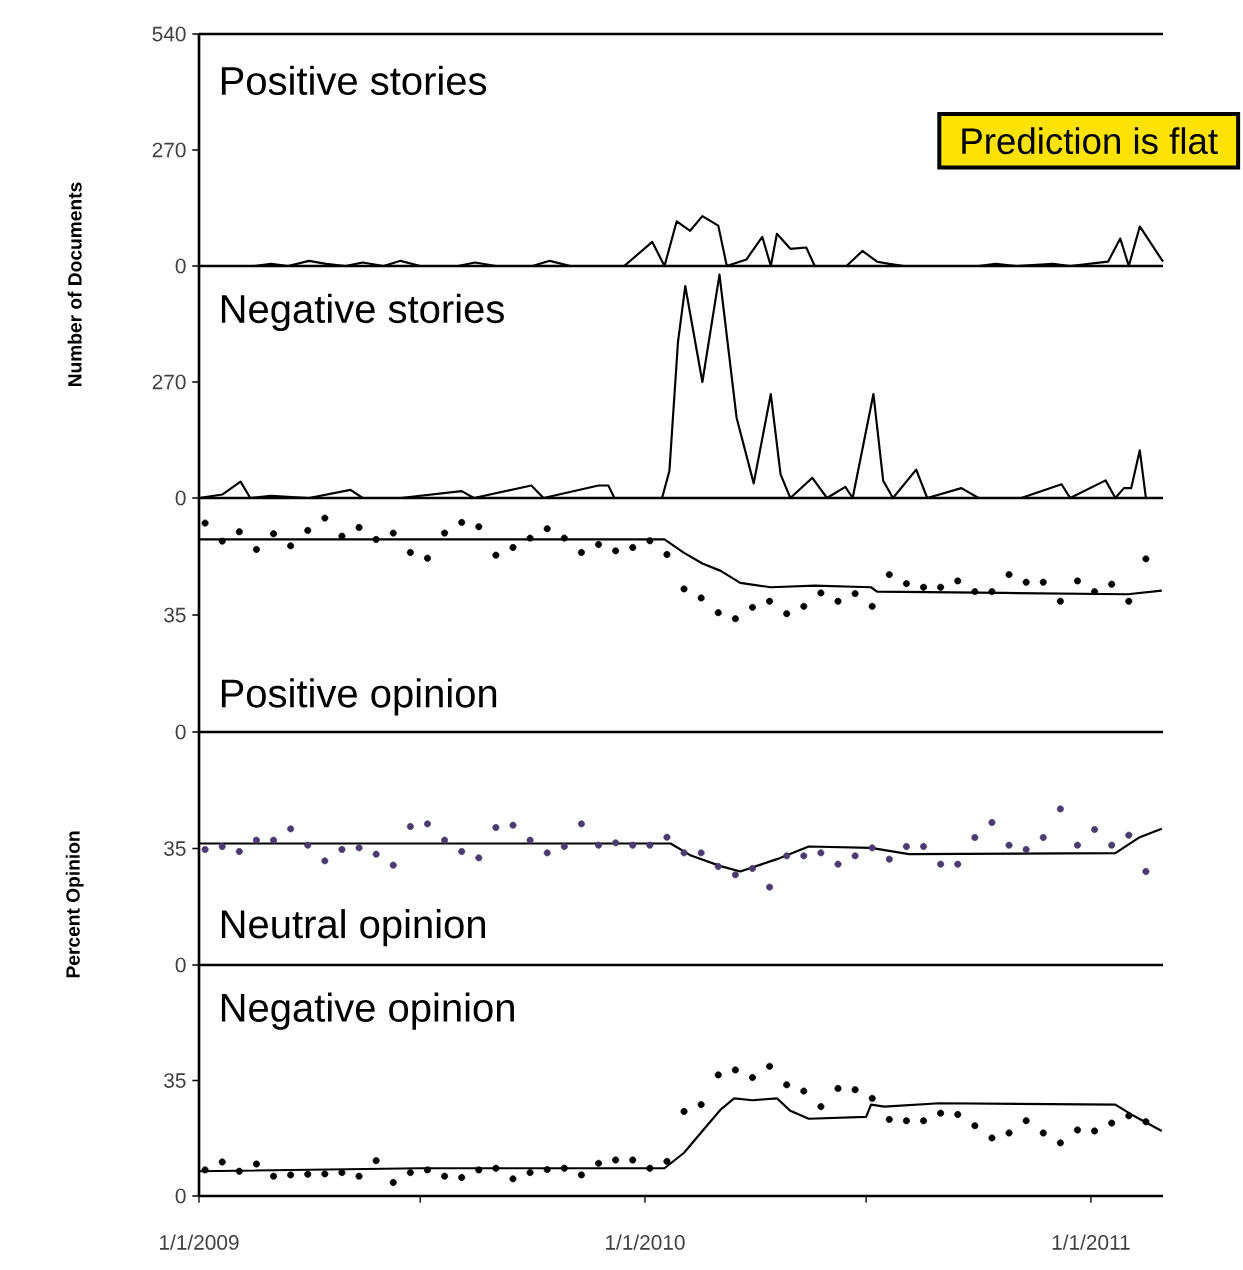 The width and height of the screenshot is (1243, 1270). I want to click on x-tick-label: 1/1/2011, so click(1091, 1242).